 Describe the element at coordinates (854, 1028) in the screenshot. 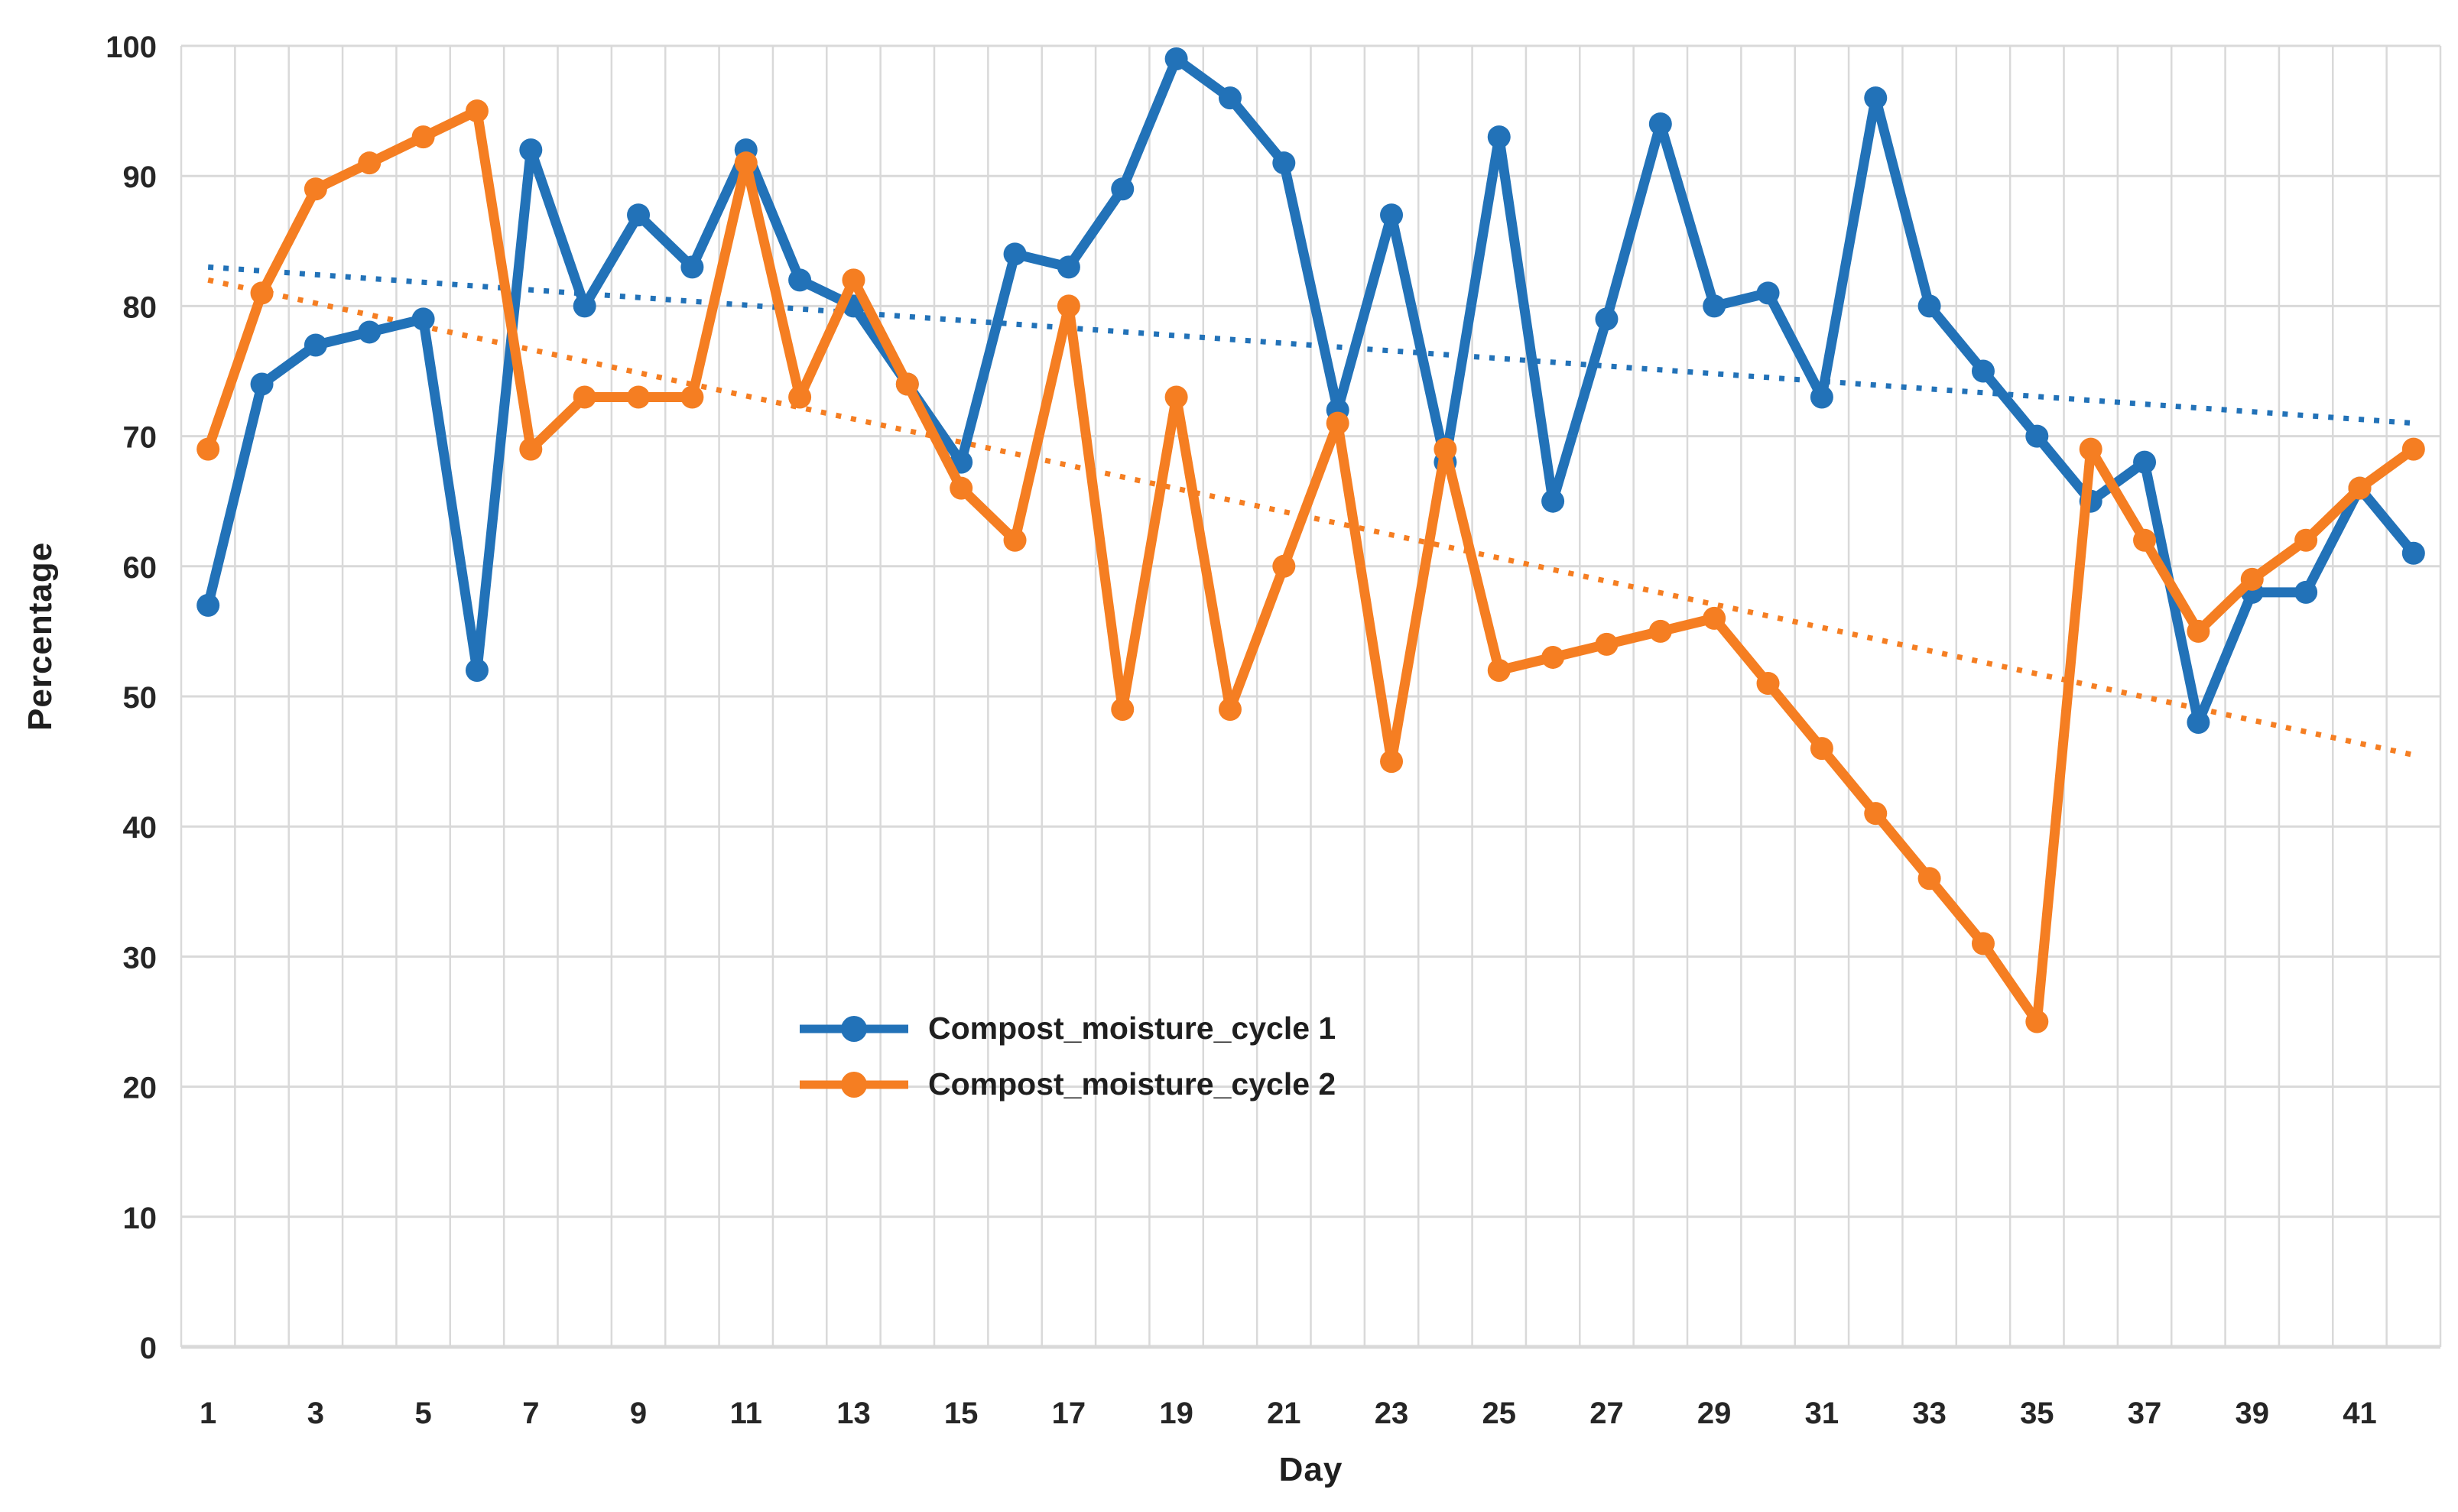

I see `legend-marker-cycle-1-icon` at that location.